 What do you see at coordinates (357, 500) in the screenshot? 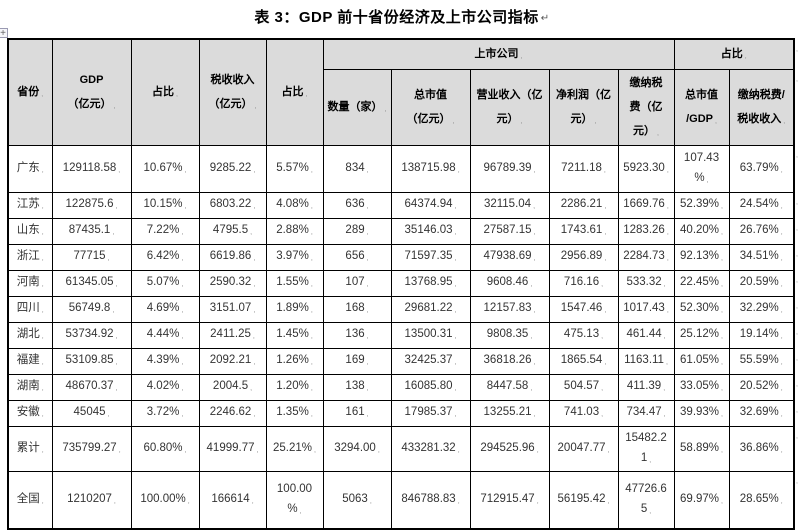
I see `value-cell: 5063,` at bounding box center [357, 500].